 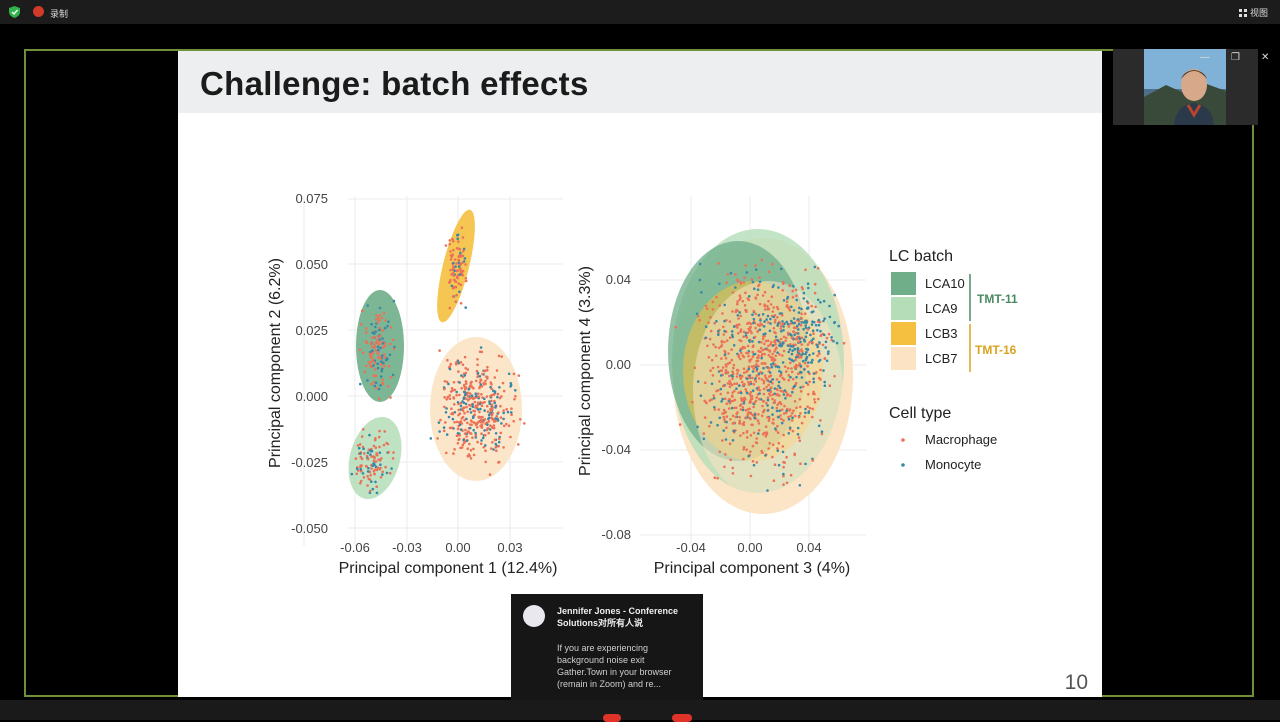 I want to click on left-ytick: -0.025, so click(x=309, y=462).